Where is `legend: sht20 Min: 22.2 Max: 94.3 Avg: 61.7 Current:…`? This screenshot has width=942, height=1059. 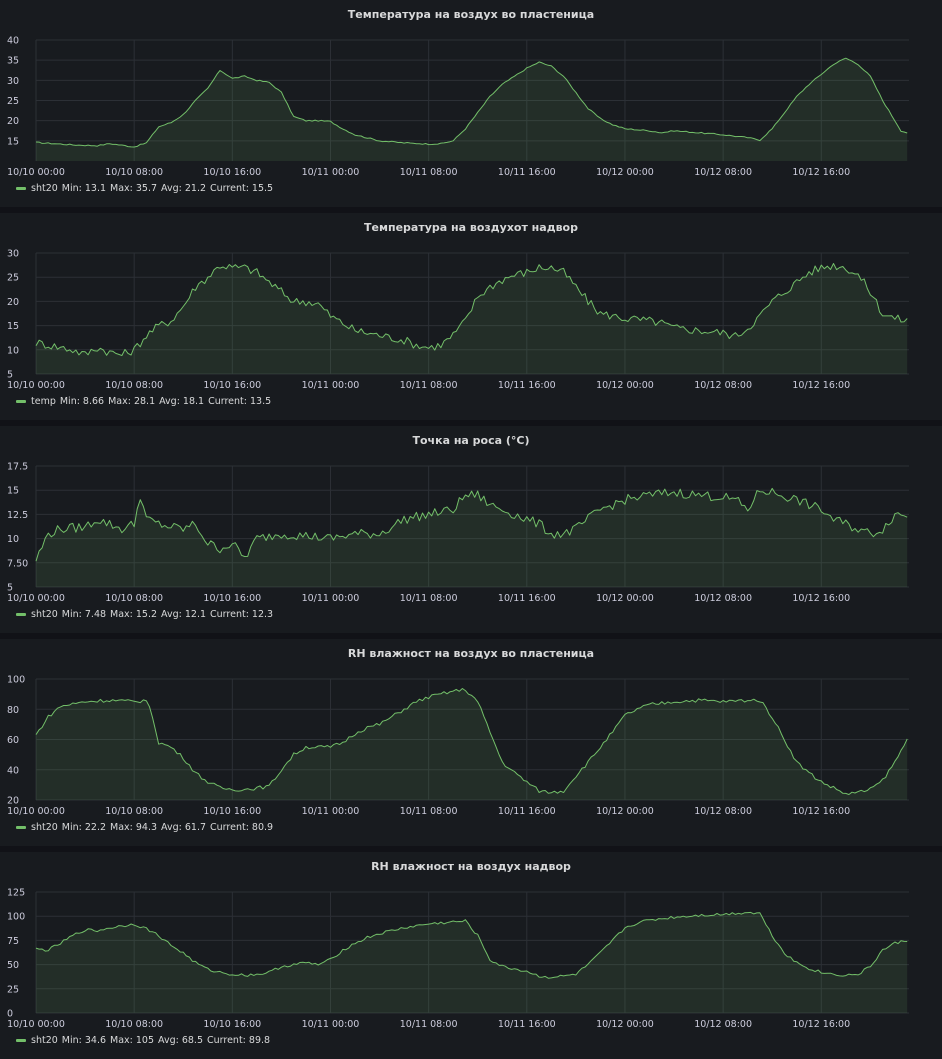
legend: sht20 Min: 22.2 Max: 94.3 Avg: 61.7 Current:… is located at coordinates (146, 827).